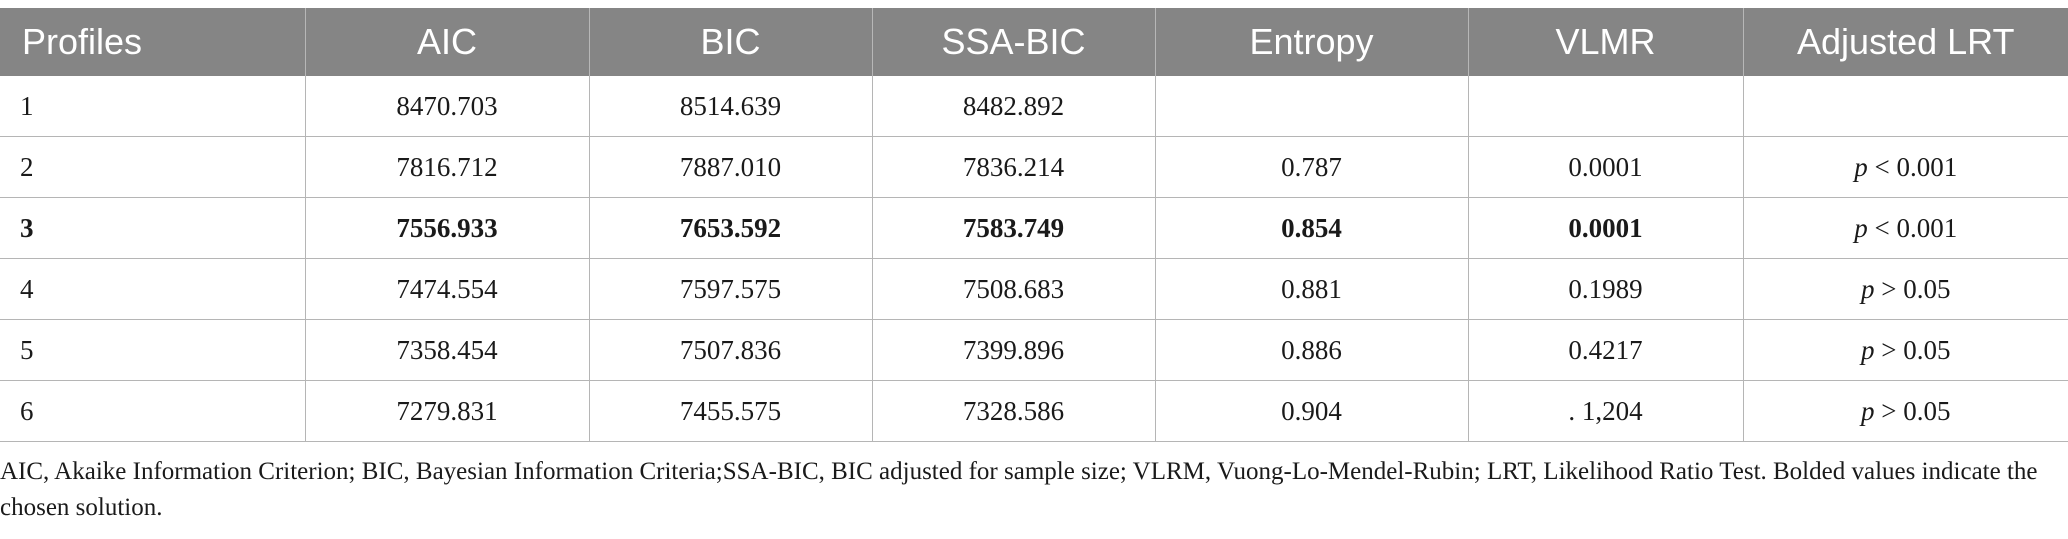 The image size is (2068, 539). Describe the element at coordinates (730, 42) in the screenshot. I see `header-bic: BIC` at that location.